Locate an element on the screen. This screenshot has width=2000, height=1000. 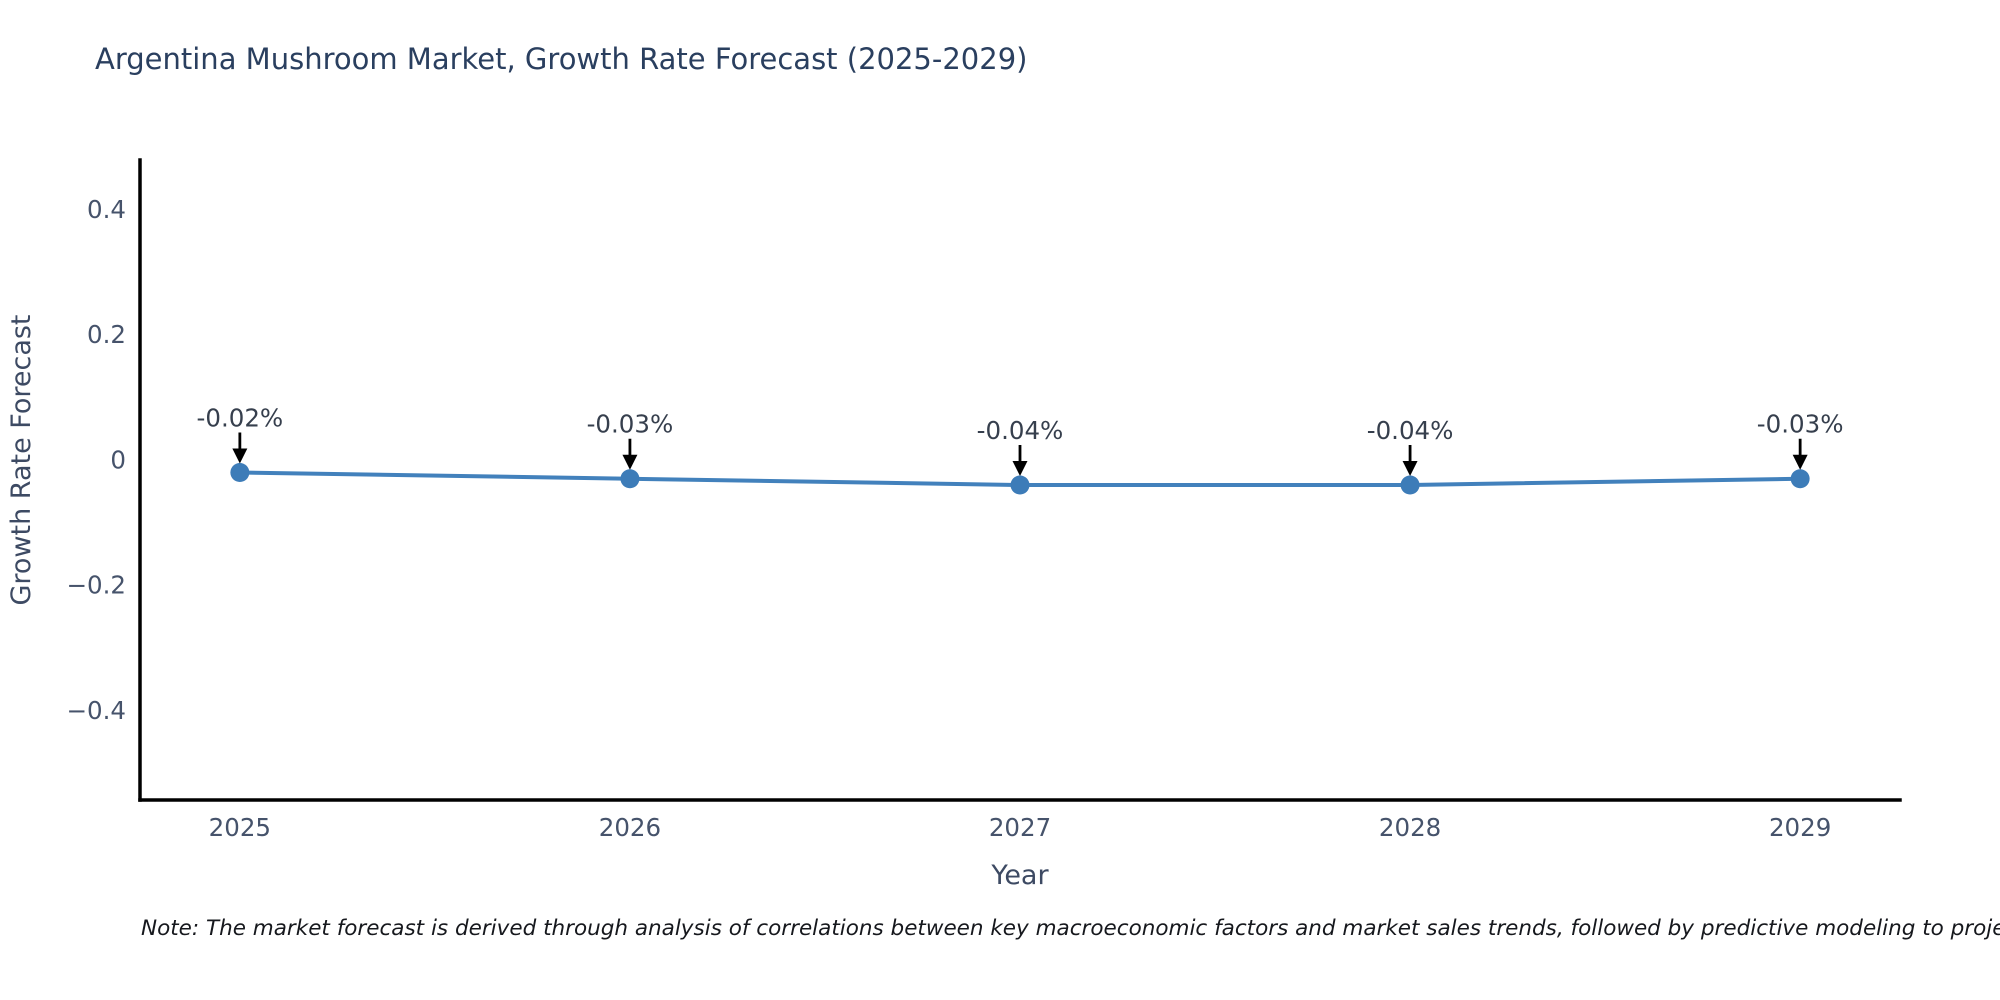
x-tick-label: 2028 is located at coordinates (1410, 827).